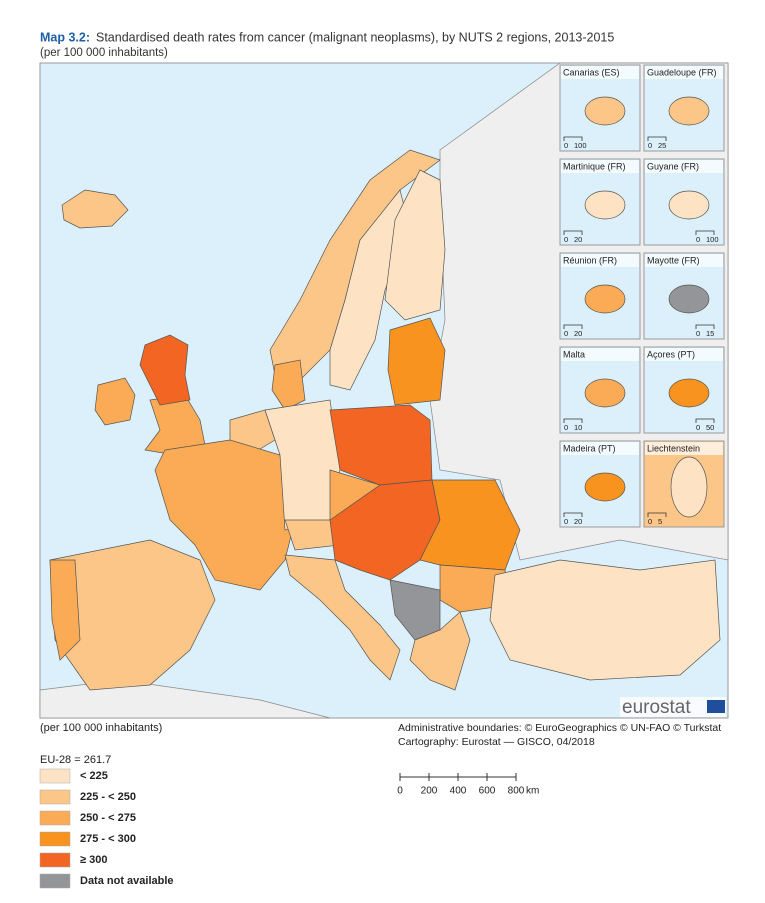  What do you see at coordinates (589, 448) in the screenshot?
I see `inset-label: Madeira (PT)` at bounding box center [589, 448].